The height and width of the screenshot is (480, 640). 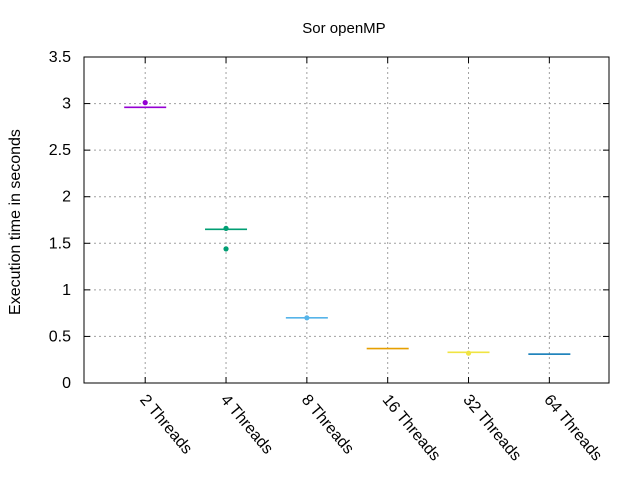 I want to click on x-tick-label: 2 Threads, so click(x=165, y=425).